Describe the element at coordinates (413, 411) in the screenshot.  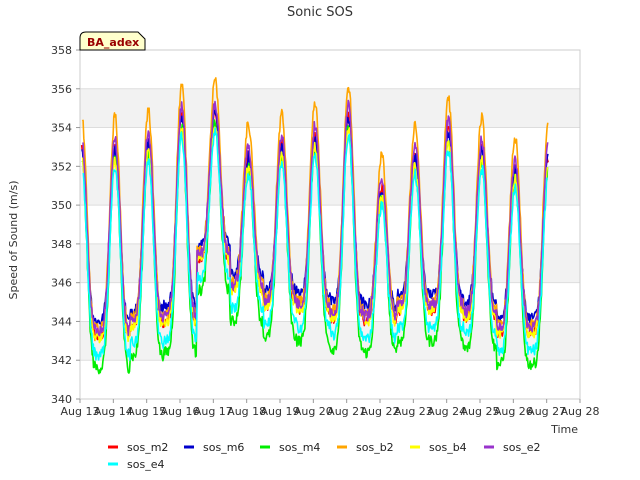
I see `x-tick-label: Aug 23` at that location.